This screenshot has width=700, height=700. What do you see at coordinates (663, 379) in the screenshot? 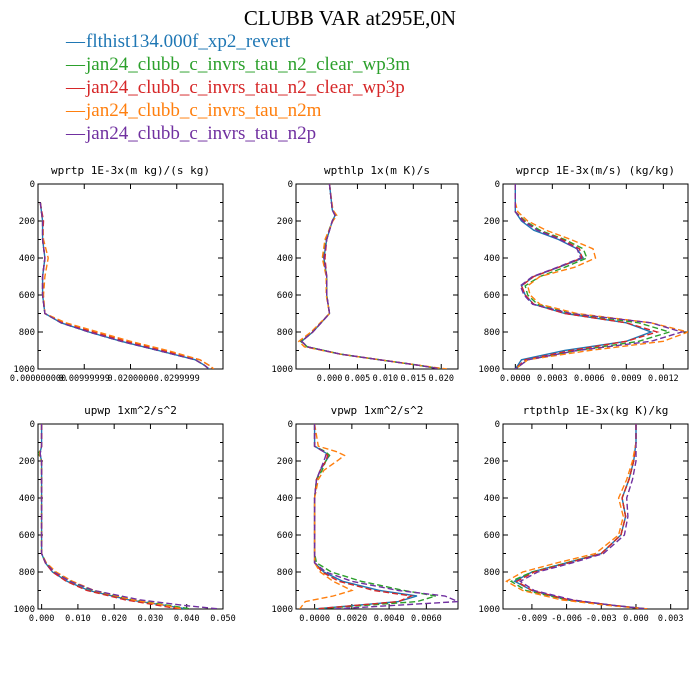
I see `x-tick-label: 0.0012` at bounding box center [663, 379].